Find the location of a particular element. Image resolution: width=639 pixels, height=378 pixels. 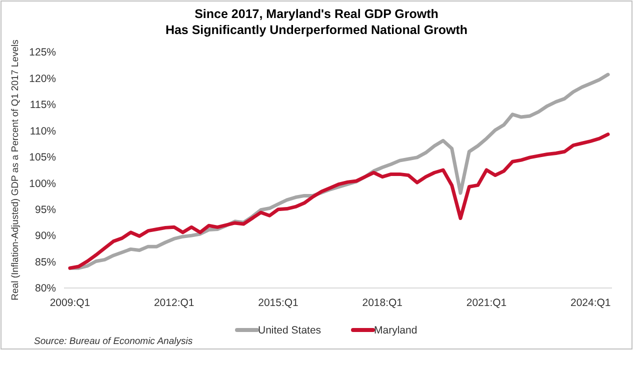

y-tick-label: 120% is located at coordinates (42, 78).